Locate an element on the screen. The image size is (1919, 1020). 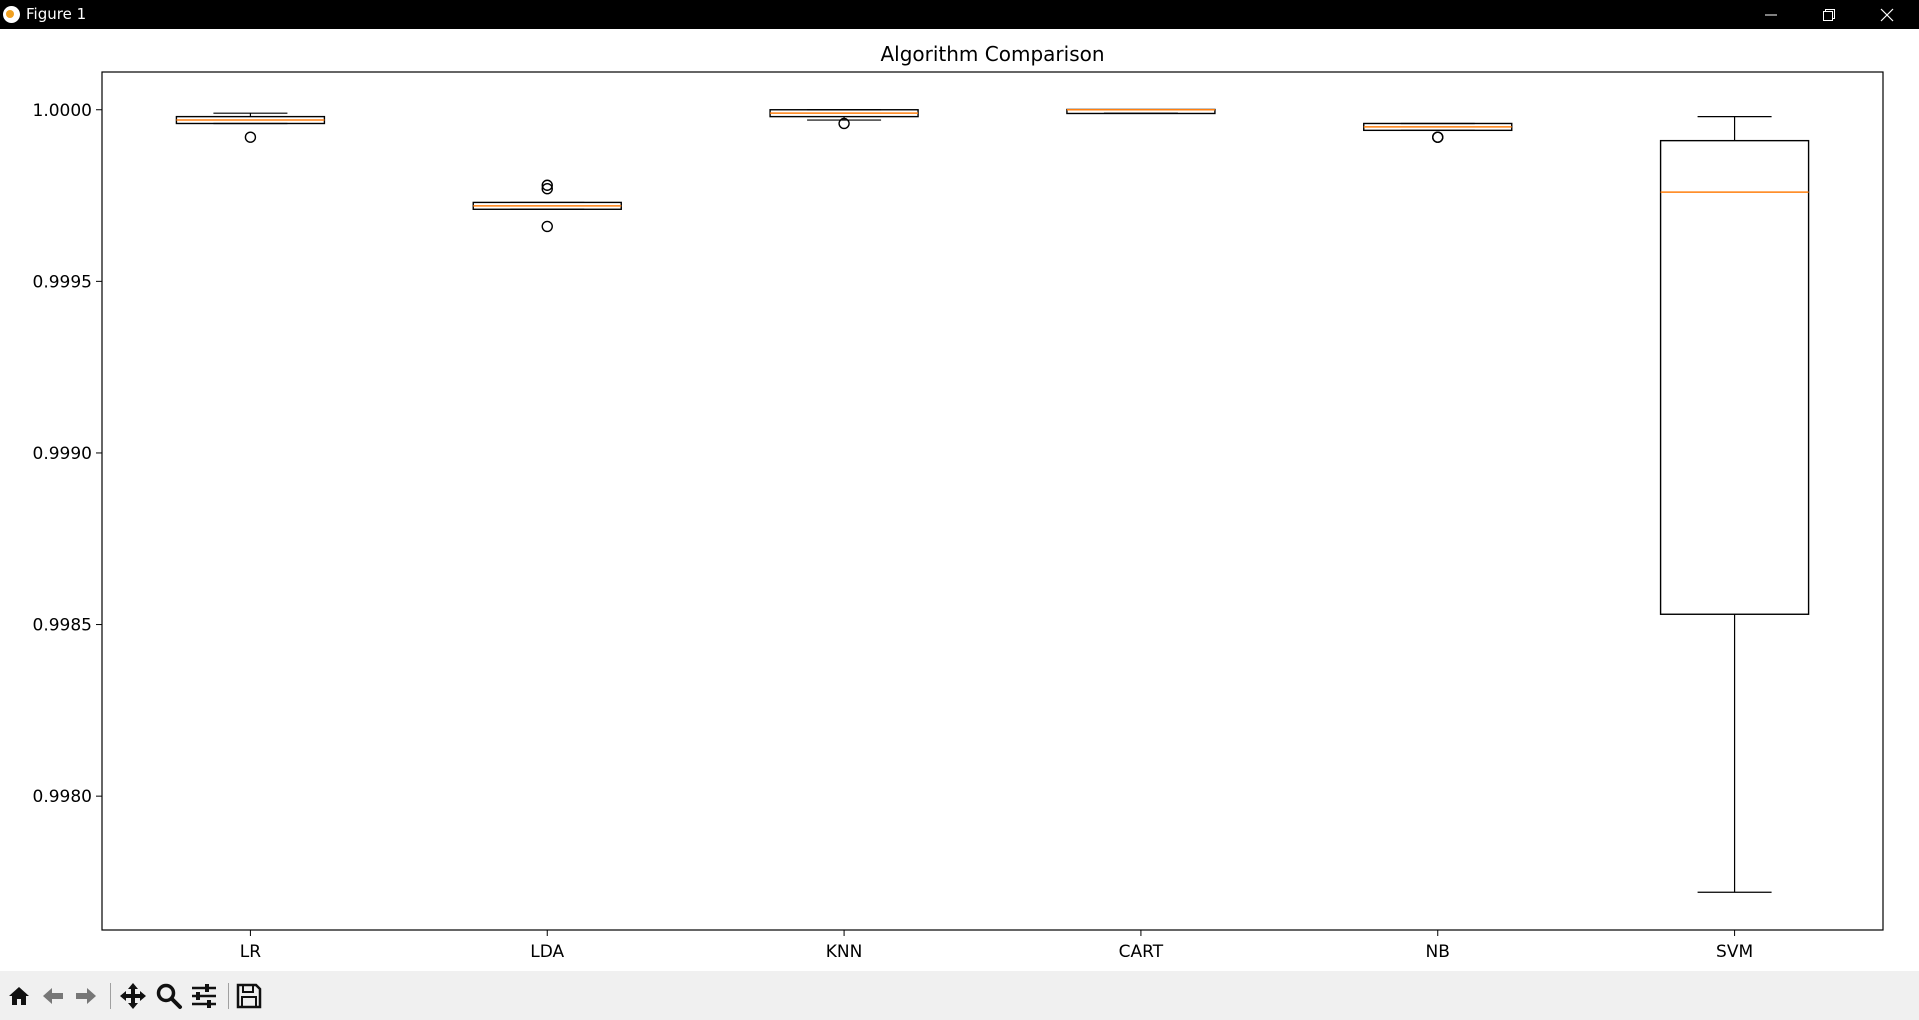
pan-icon is located at coordinates (133, 996).